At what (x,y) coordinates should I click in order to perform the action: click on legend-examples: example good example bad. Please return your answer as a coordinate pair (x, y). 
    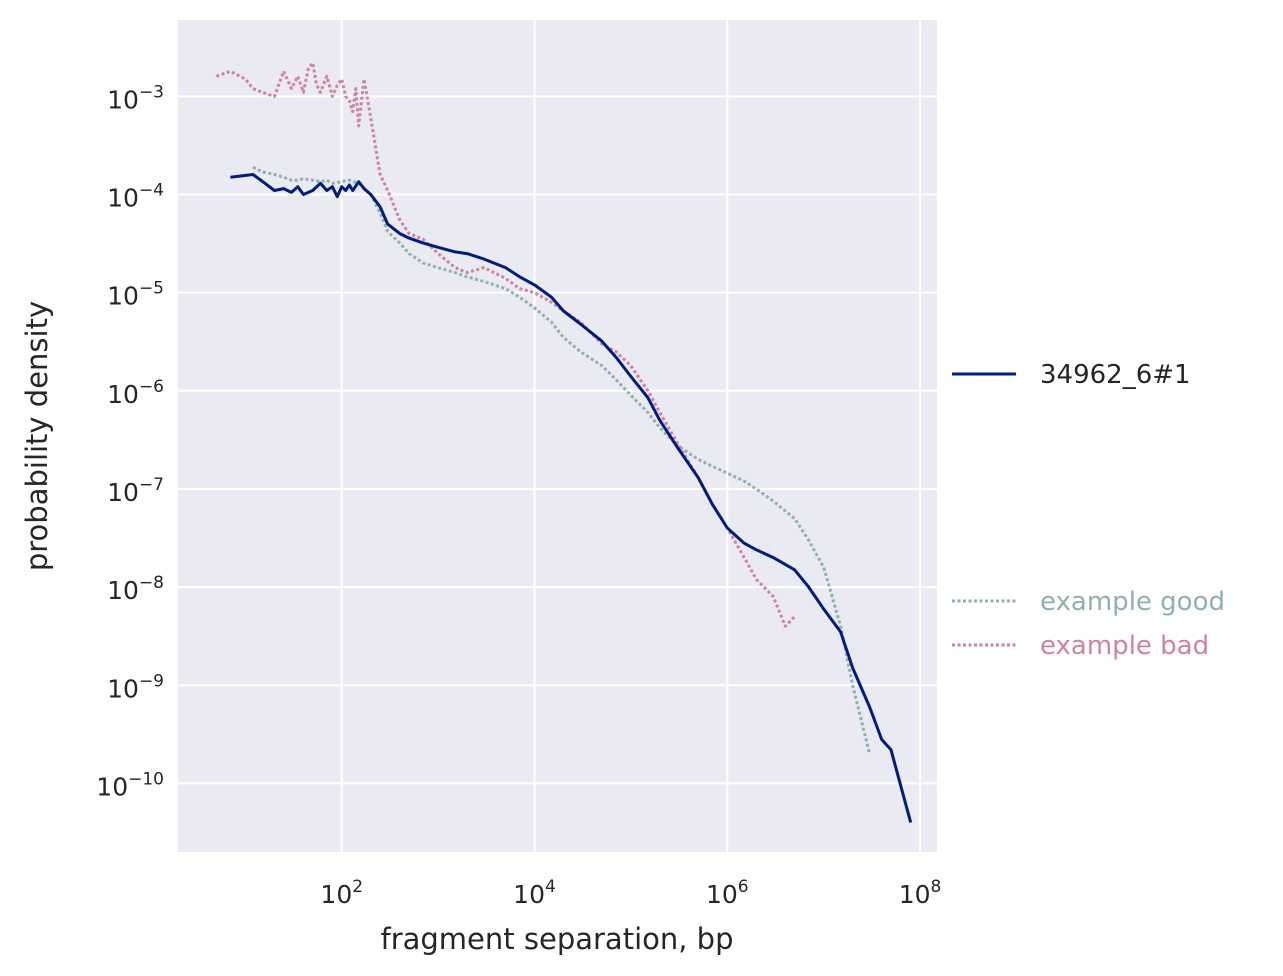
    Looking at the image, I should click on (1088, 624).